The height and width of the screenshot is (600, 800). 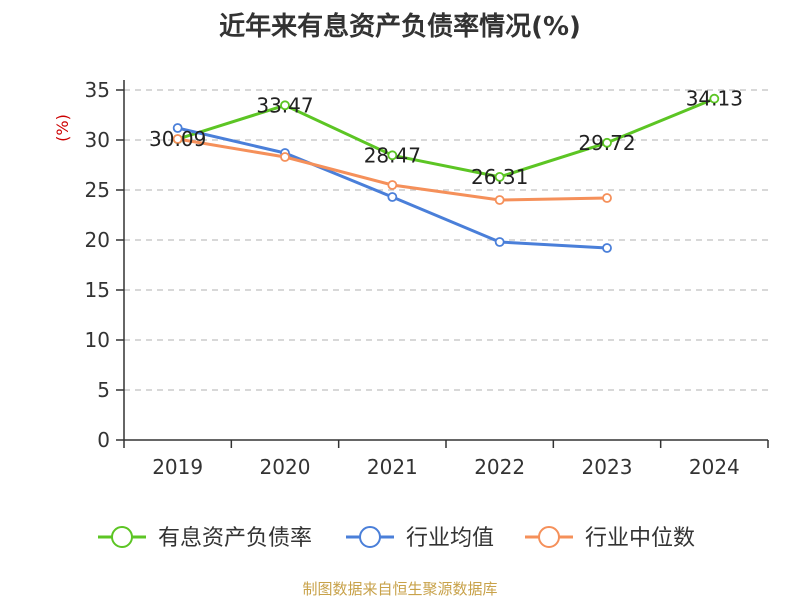 I want to click on x-tick-label: 2020, so click(x=285, y=467).